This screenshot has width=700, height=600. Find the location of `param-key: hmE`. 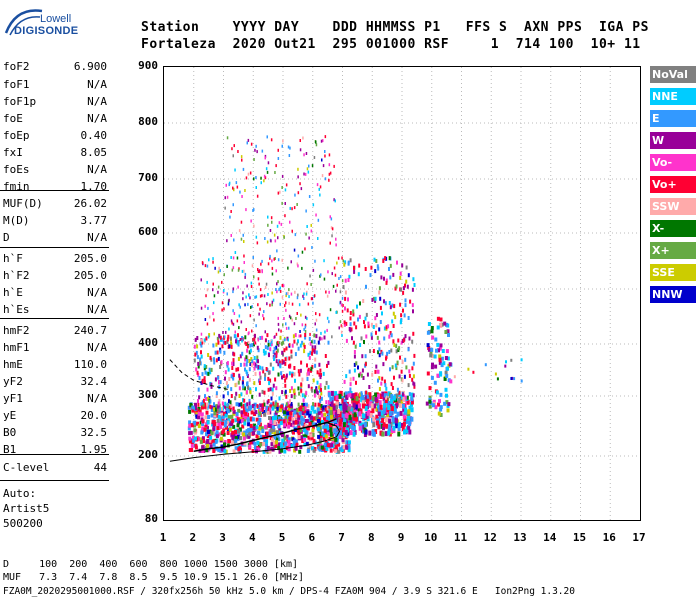

param-key: hmE is located at coordinates (13, 364).